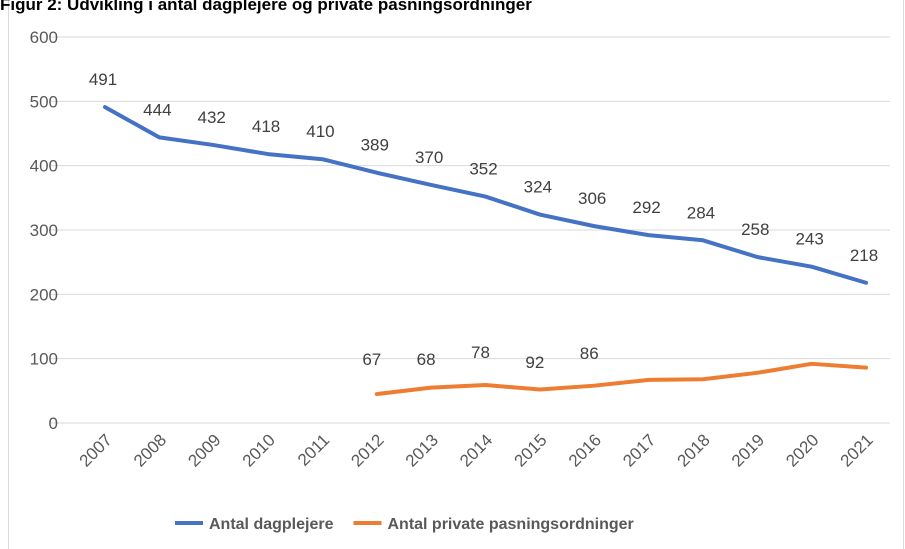 This screenshot has height=549, width=905. I want to click on data-label: 389, so click(375, 145).